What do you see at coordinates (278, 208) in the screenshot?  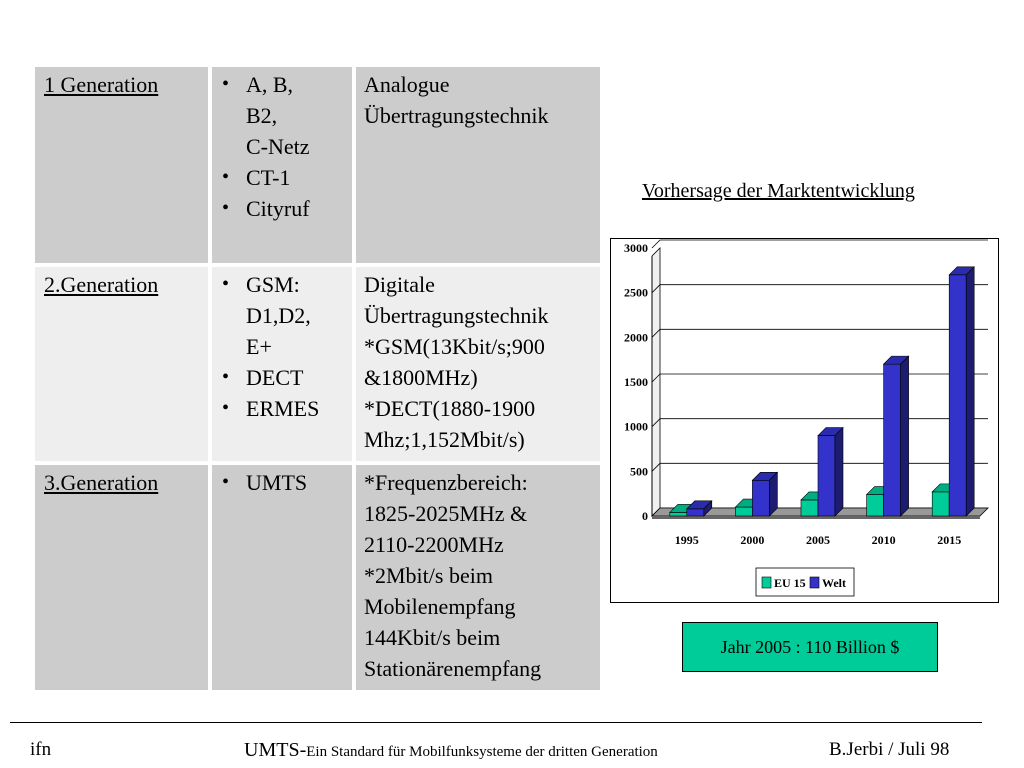 I see `system-text: Cityruf` at bounding box center [278, 208].